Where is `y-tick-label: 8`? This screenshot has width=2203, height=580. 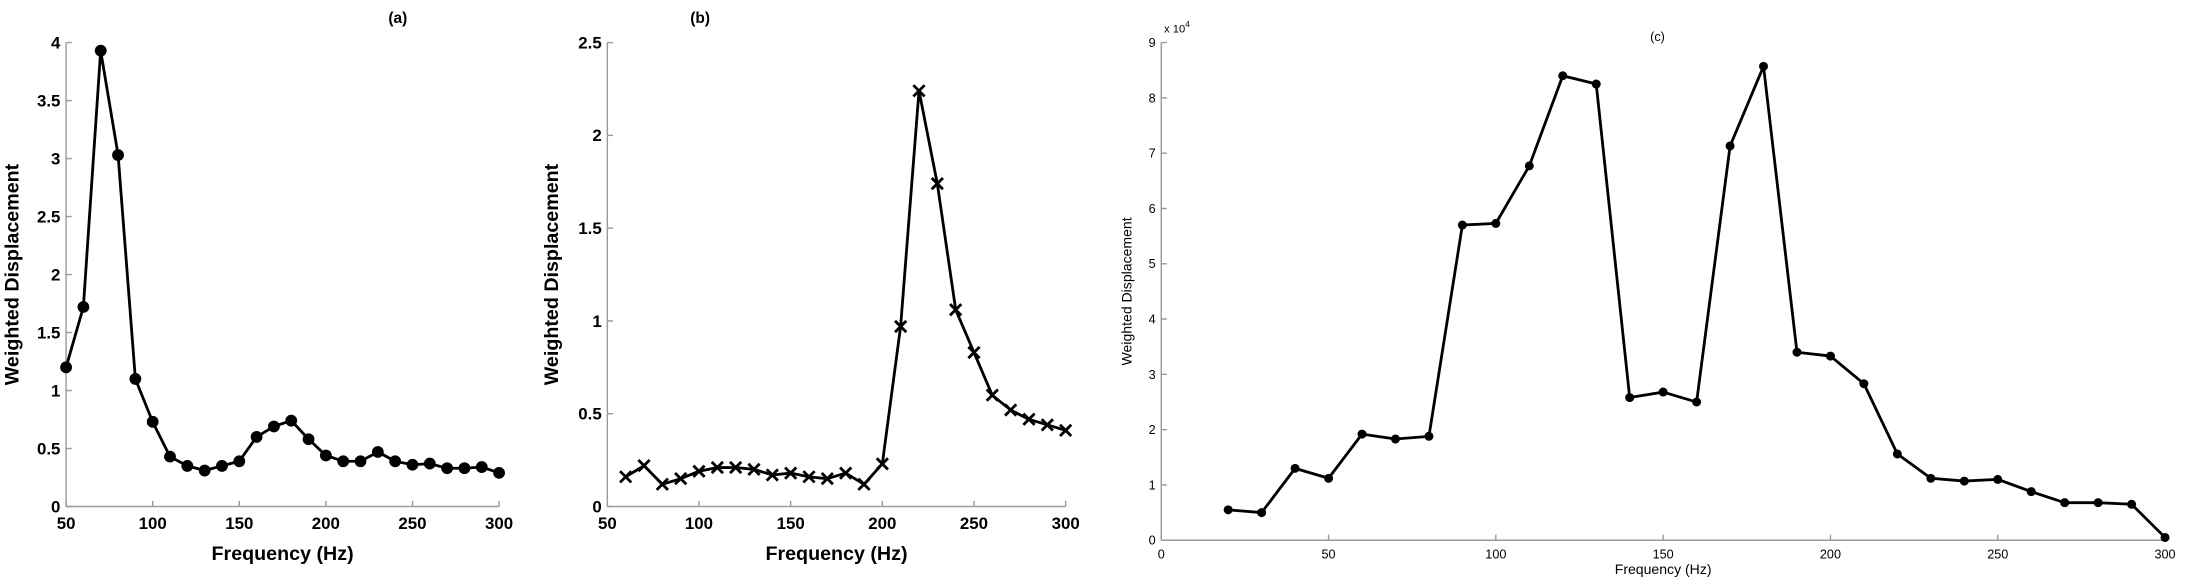 y-tick-label: 8 is located at coordinates (1152, 98).